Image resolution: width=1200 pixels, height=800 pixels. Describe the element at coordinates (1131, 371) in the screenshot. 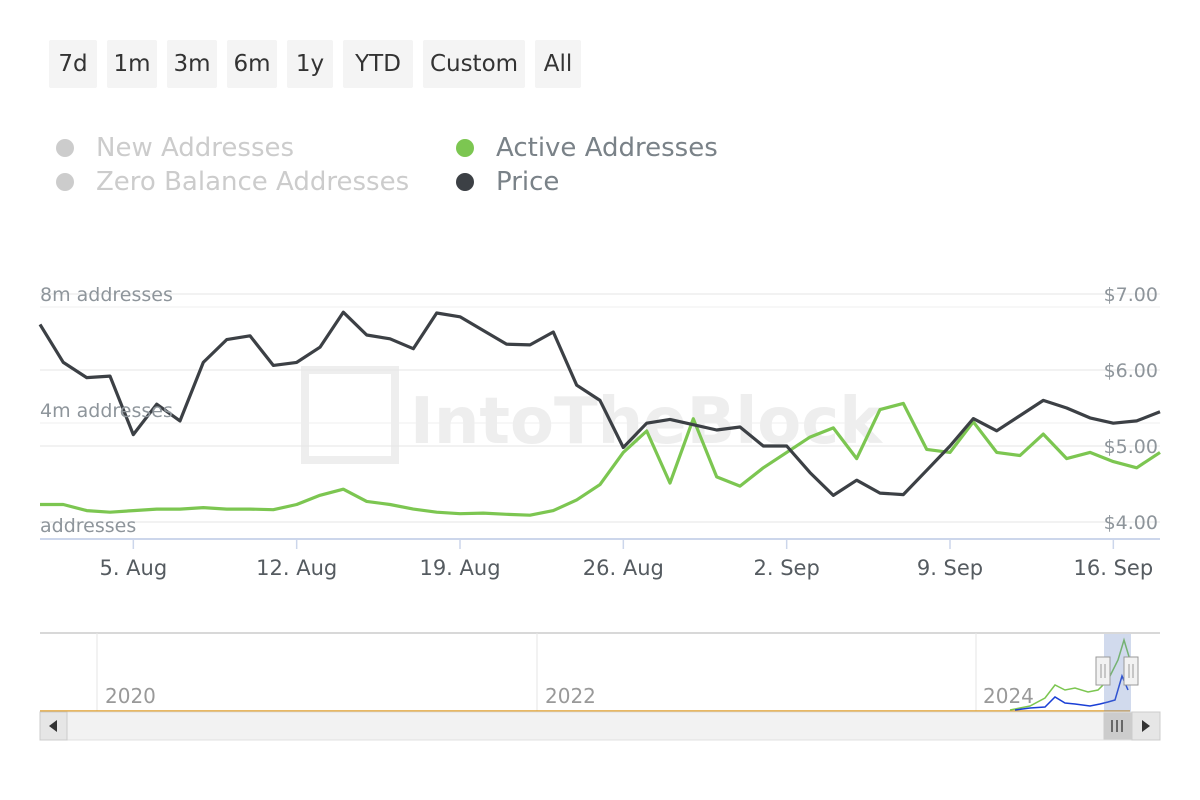

I see `right-axis-label: $6.00` at that location.